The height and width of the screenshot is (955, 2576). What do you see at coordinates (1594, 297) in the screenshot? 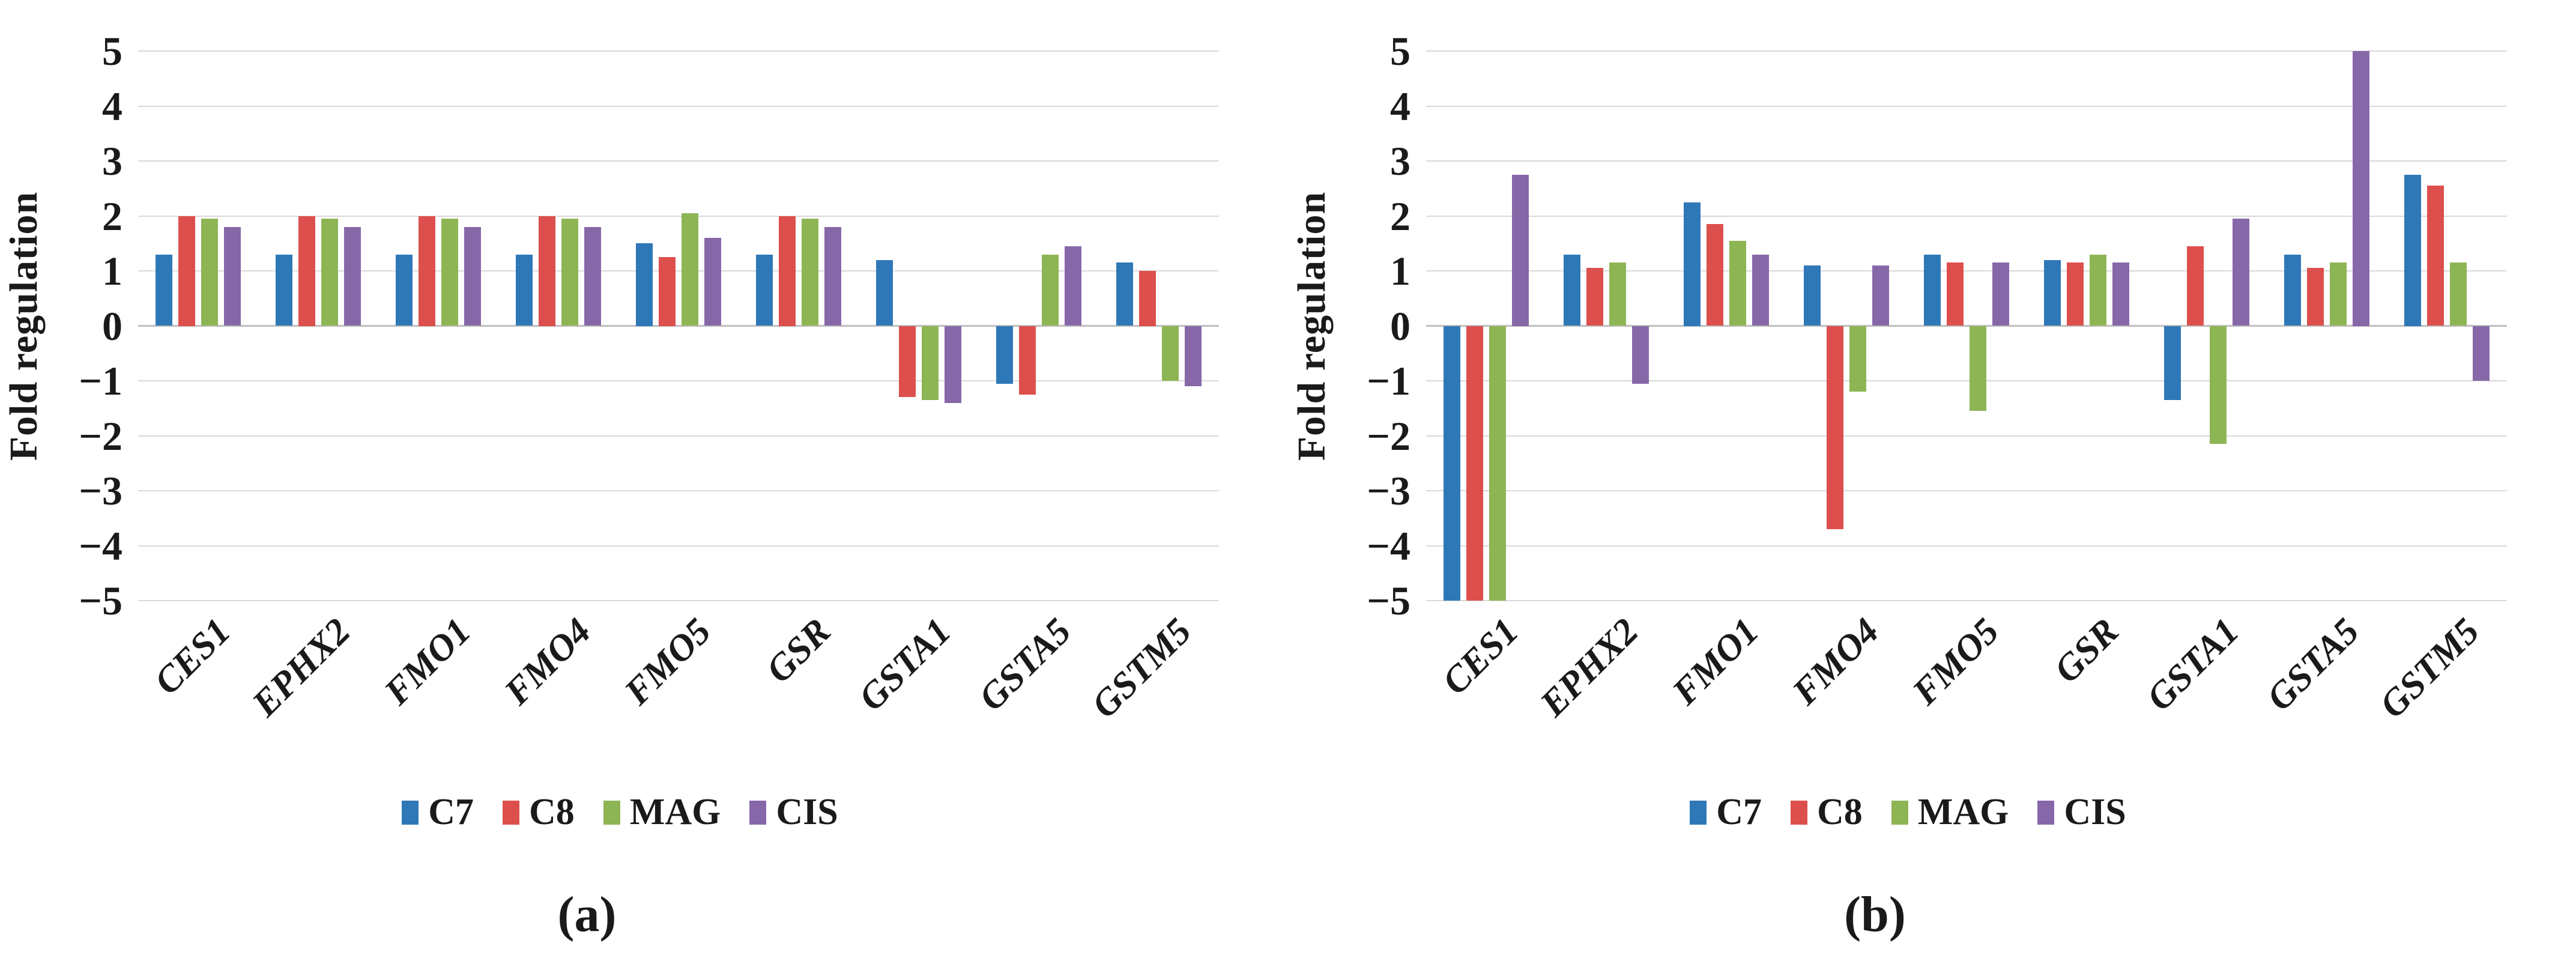
I see `bar-c8-ephx2` at bounding box center [1594, 297].